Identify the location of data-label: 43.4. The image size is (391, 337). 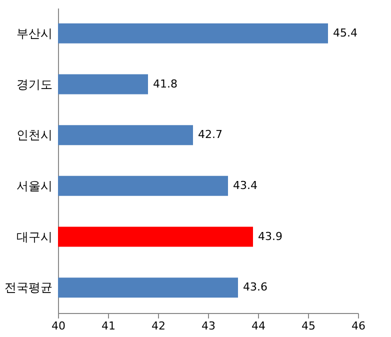
(245, 185).